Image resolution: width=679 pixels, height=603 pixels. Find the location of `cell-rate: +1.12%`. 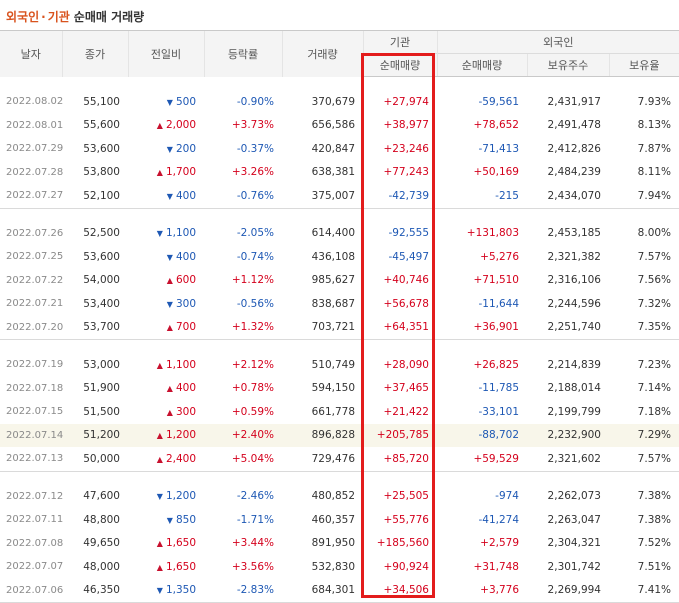

cell-rate: +1.12% is located at coordinates (252, 280).